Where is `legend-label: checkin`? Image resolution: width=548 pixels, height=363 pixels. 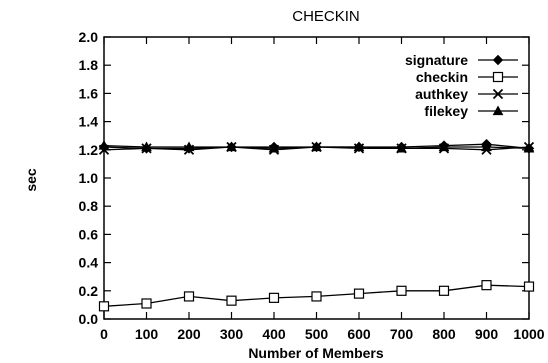 legend-label: checkin is located at coordinates (442, 77).